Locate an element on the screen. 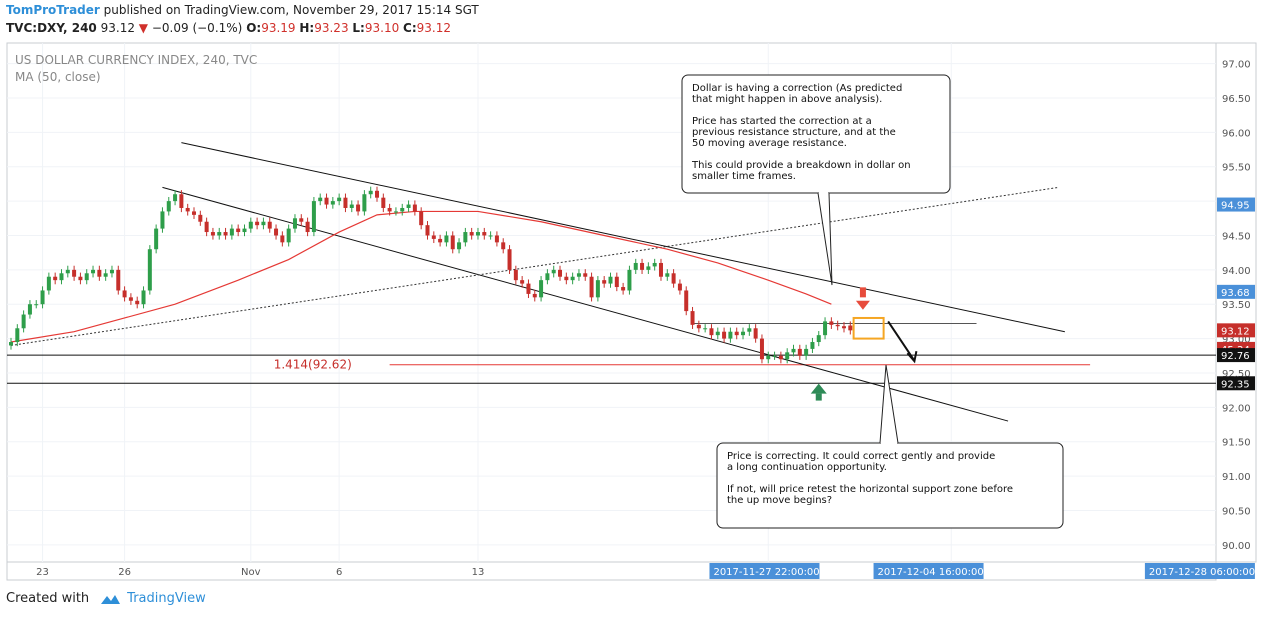 Image resolution: width=1262 pixels, height=617 pixels. callout-top-text-line: 50 moving average resistance. is located at coordinates (769, 143).